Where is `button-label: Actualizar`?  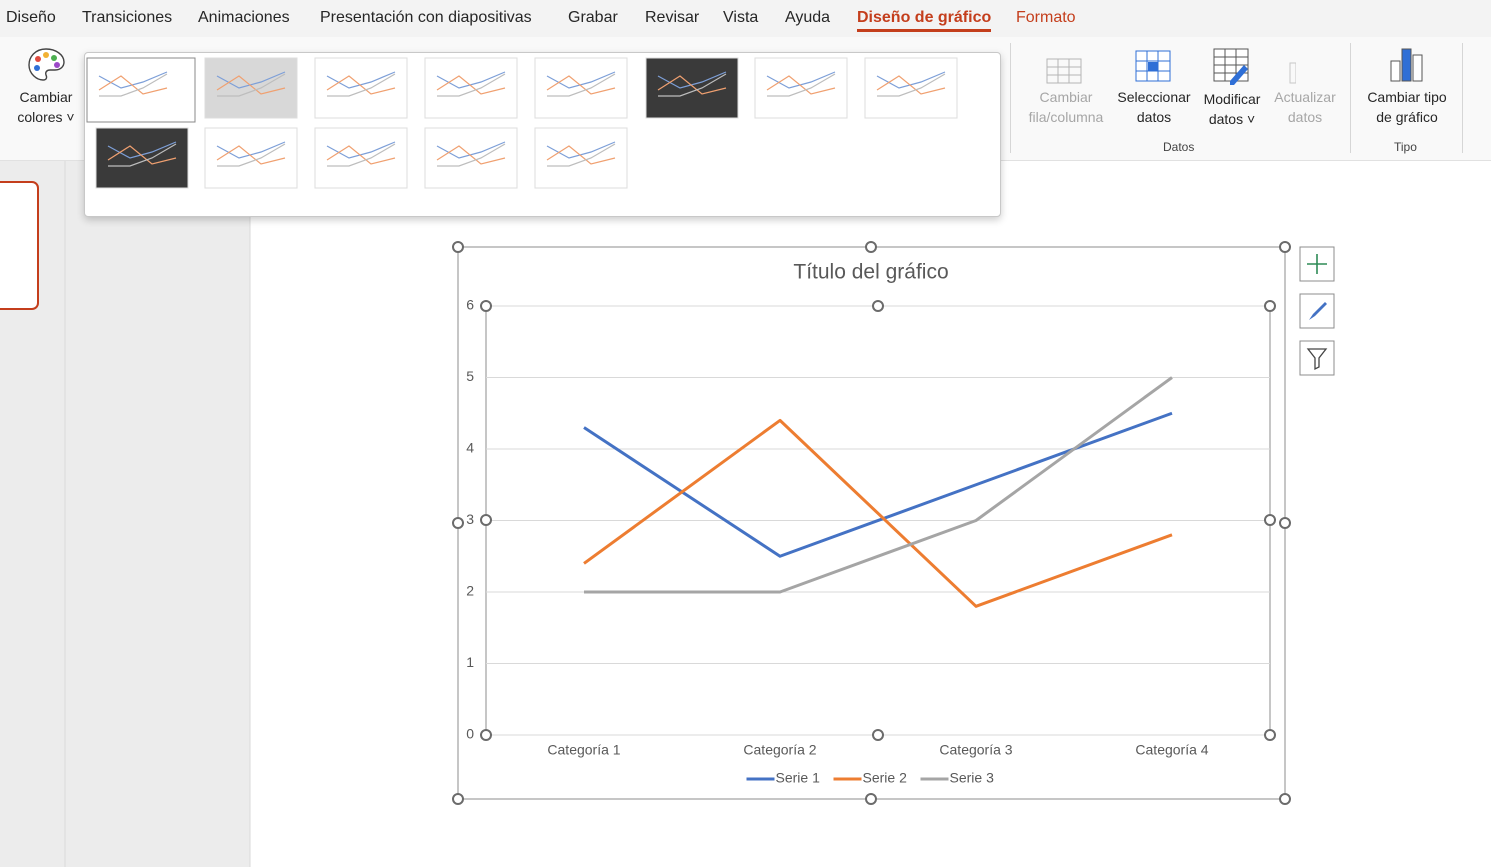
button-label: Actualizar is located at coordinates (1305, 97).